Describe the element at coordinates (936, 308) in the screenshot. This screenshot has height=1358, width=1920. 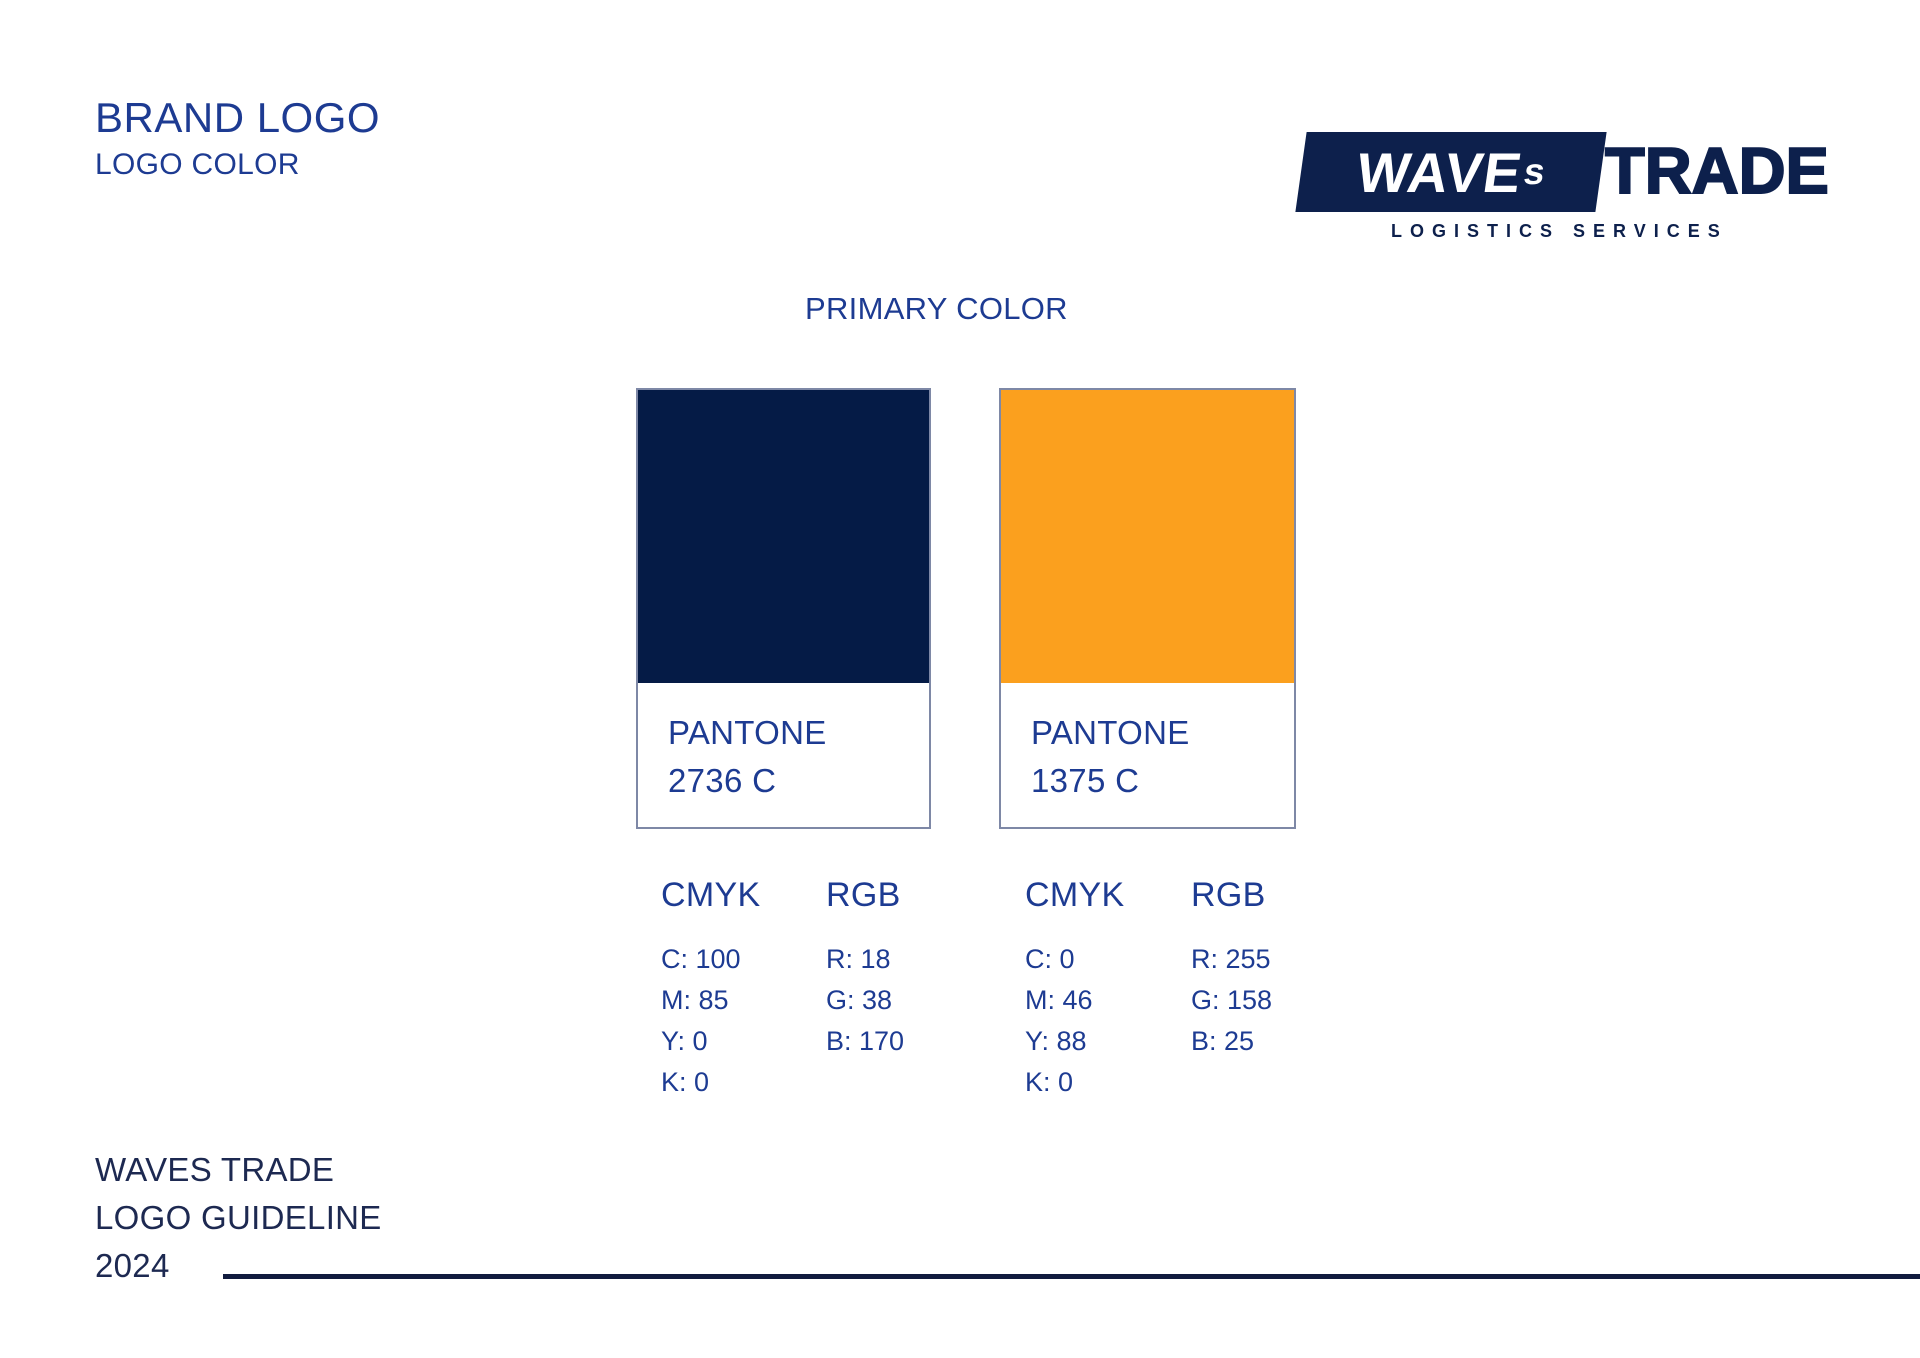
I see `section-title: PRIMARY COLOR` at that location.